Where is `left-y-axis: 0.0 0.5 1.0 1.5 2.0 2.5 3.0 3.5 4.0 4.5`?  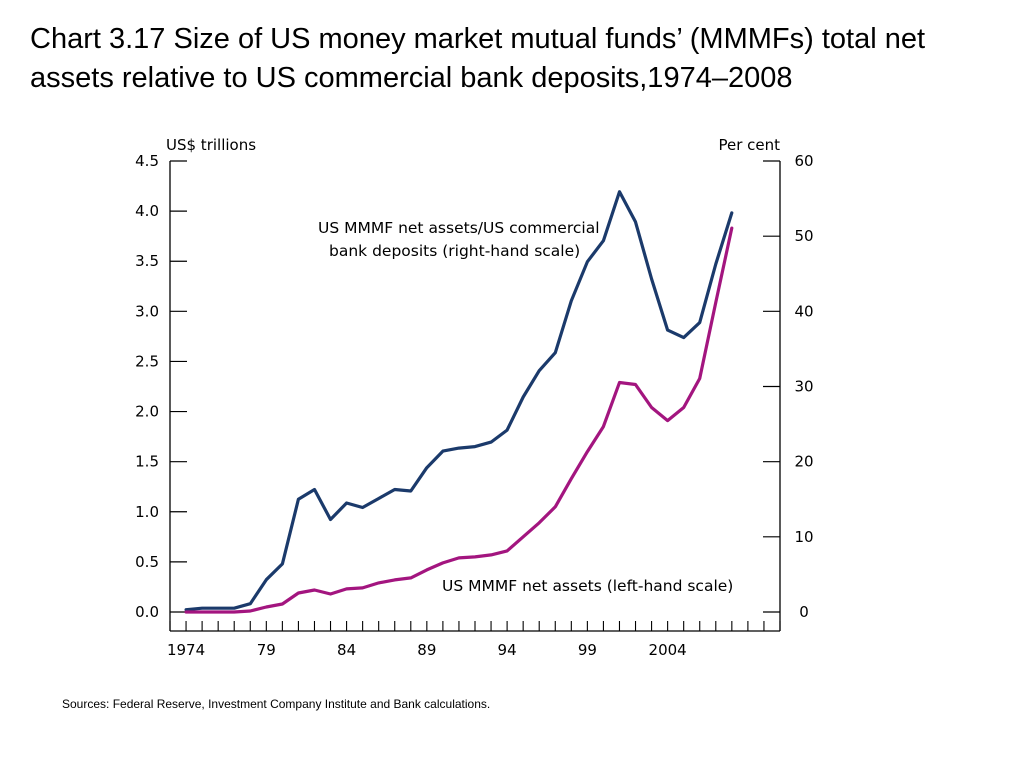
left-y-axis: 0.0 0.5 1.0 1.5 2.0 2.5 3.0 3.5 4.0 4.5 is located at coordinates (161, 386).